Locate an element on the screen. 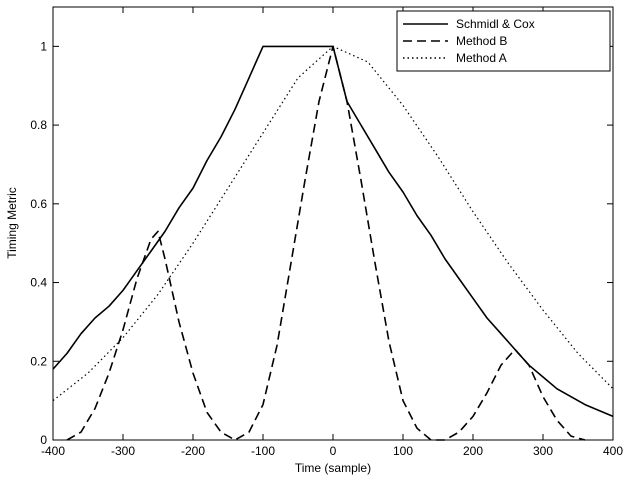  x-tick-label: -200 is located at coordinates (193, 451).